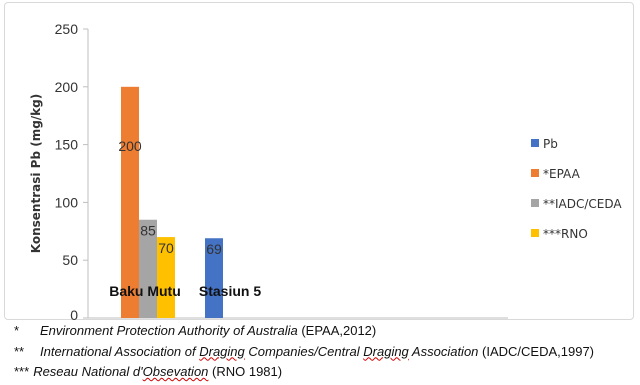 The height and width of the screenshot is (385, 640). I want to click on y-tick-label: 250, so click(67, 29).